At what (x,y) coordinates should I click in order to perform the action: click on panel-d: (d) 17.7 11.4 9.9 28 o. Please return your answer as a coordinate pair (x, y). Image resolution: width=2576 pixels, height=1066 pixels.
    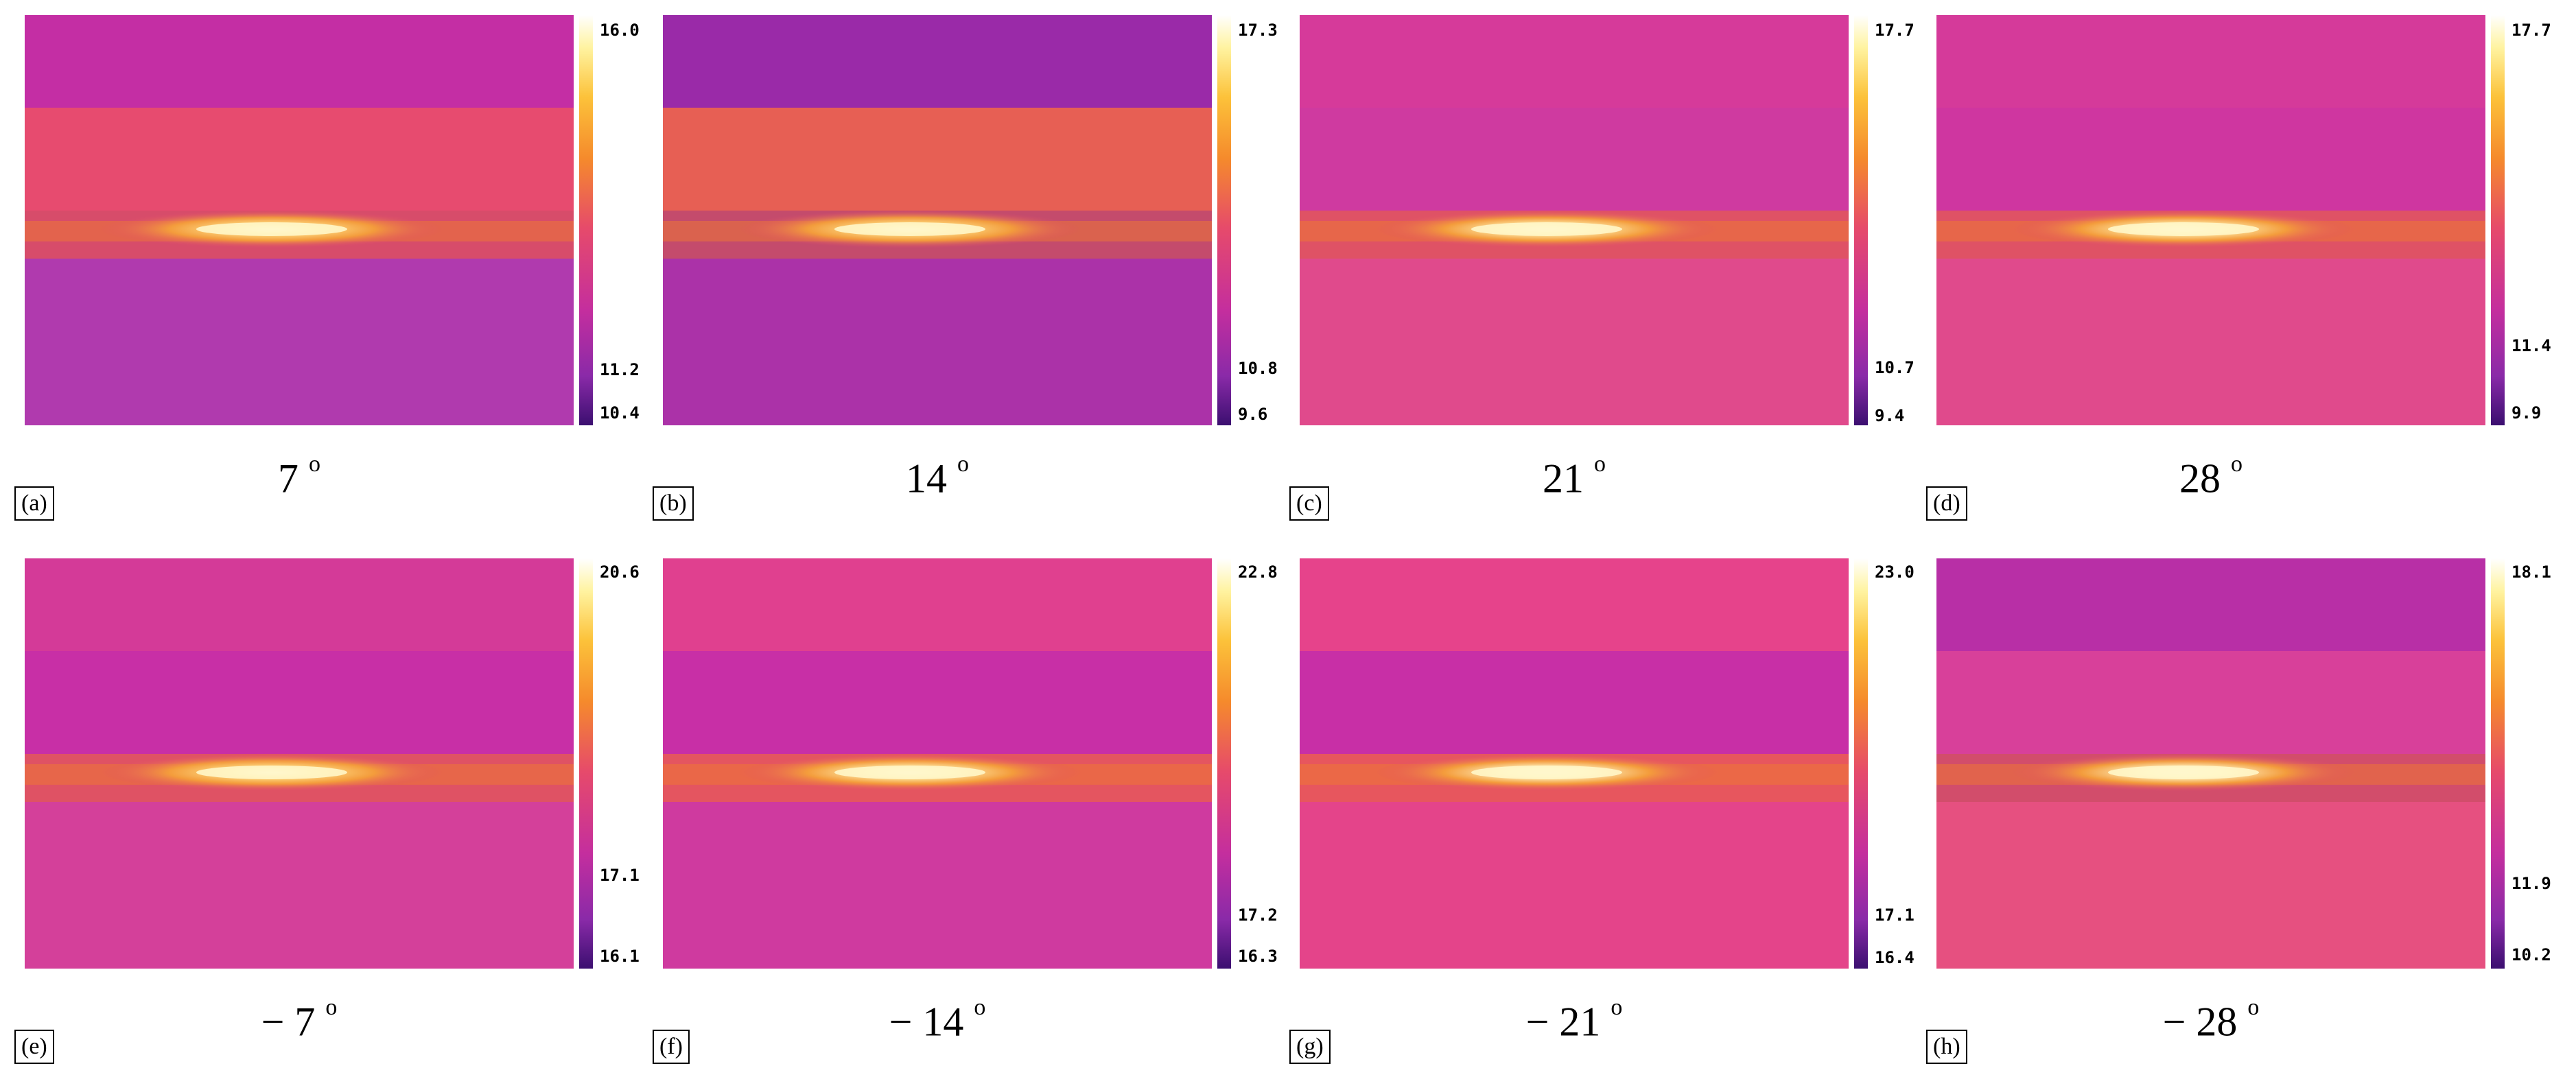
    Looking at the image, I should click on (2237, 269).